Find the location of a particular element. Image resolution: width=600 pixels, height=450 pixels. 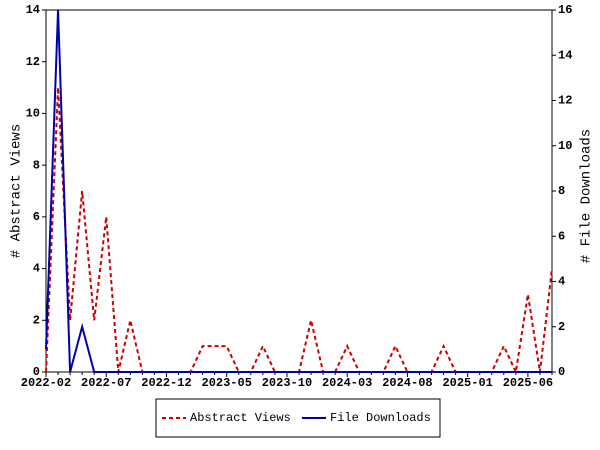

y2-tick-label: 16 is located at coordinates (565, 10).